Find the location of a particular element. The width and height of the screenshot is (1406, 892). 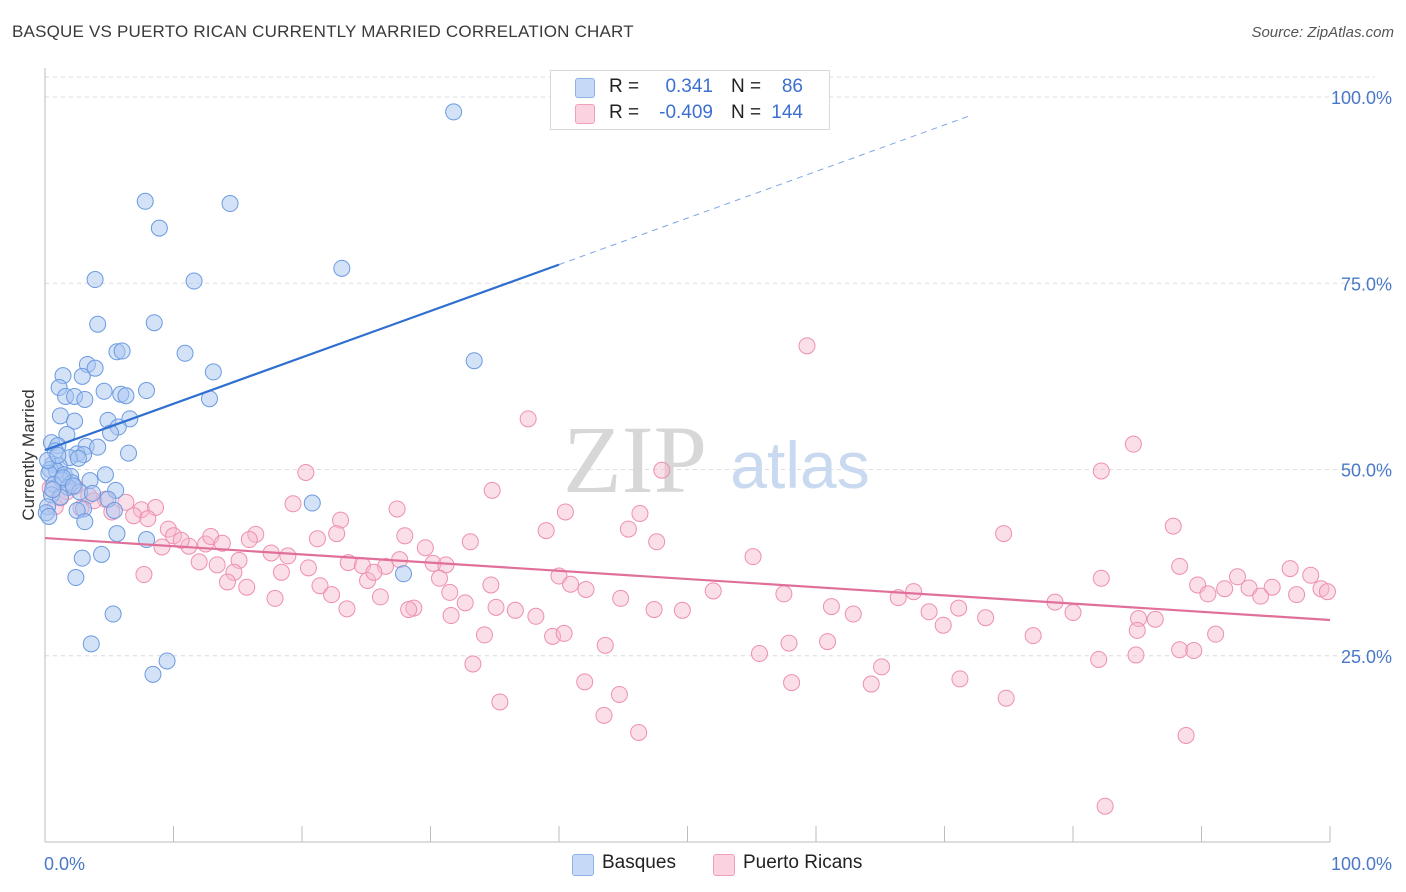

trend-line-basques-extension is located at coordinates (764, 190).